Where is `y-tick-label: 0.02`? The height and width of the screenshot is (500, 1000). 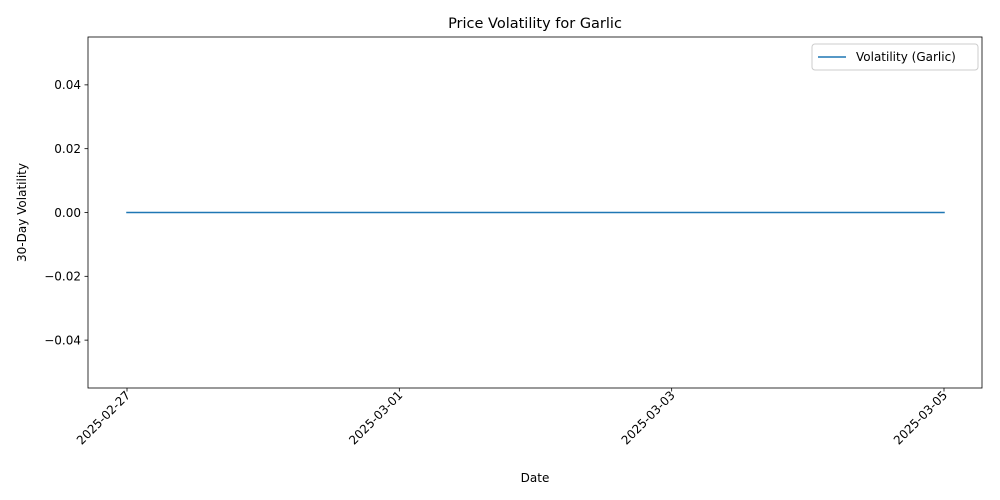
y-tick-label: 0.02 is located at coordinates (67, 149).